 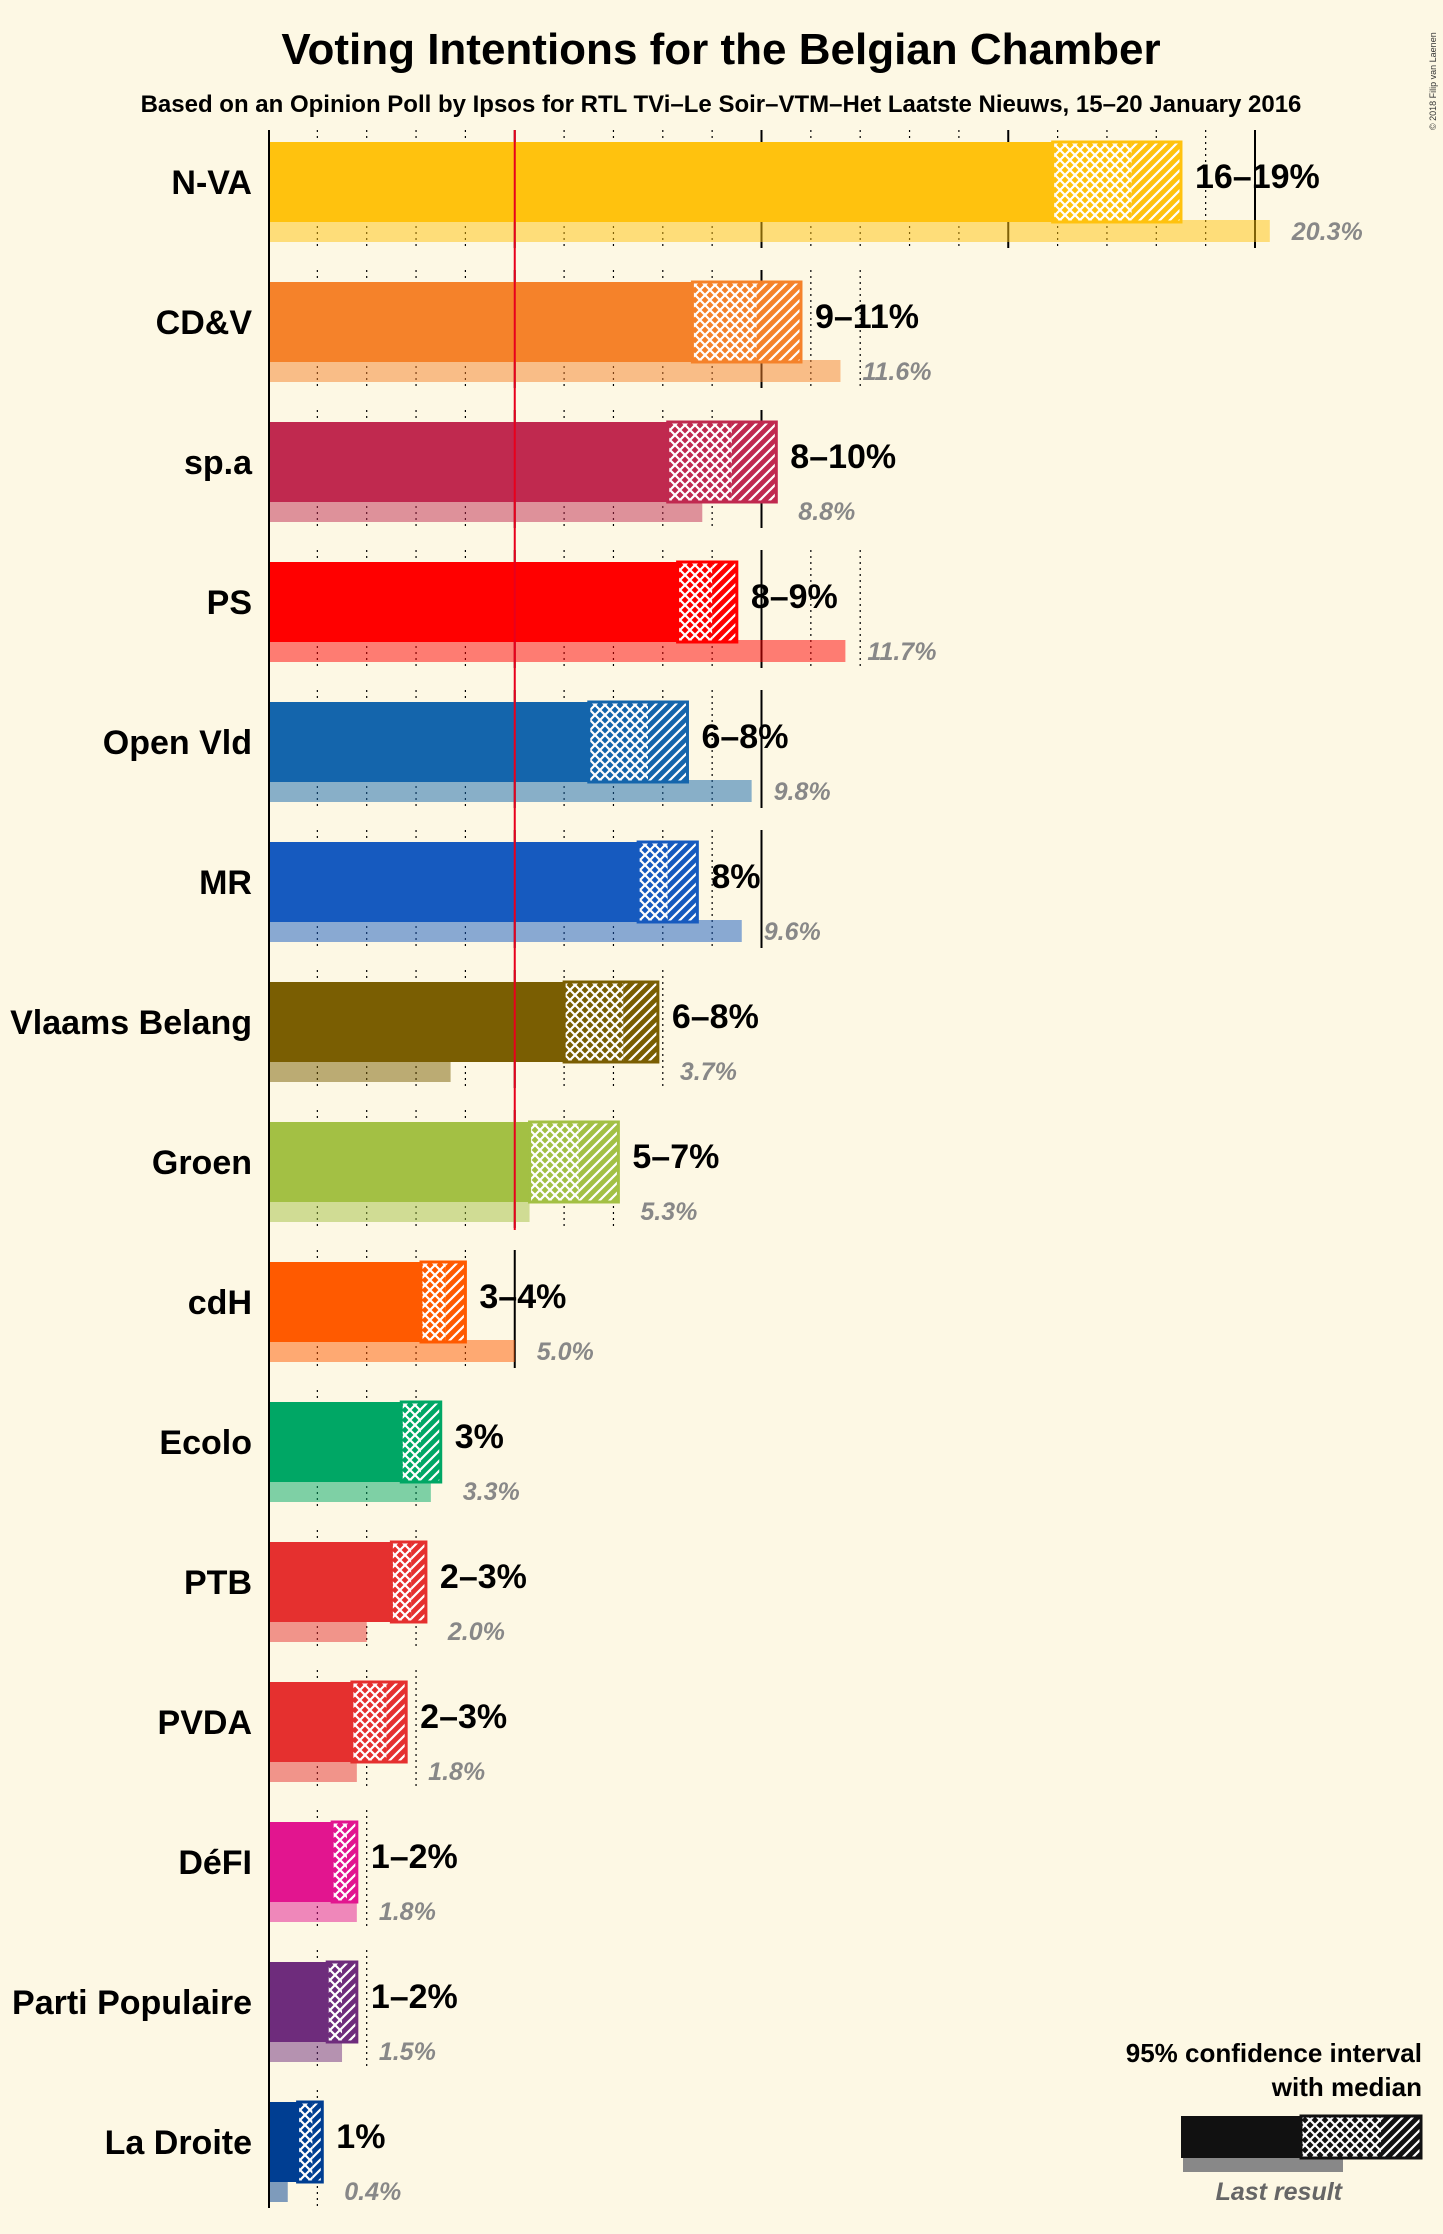 I want to click on party-label: N-VA, so click(x=211, y=183).